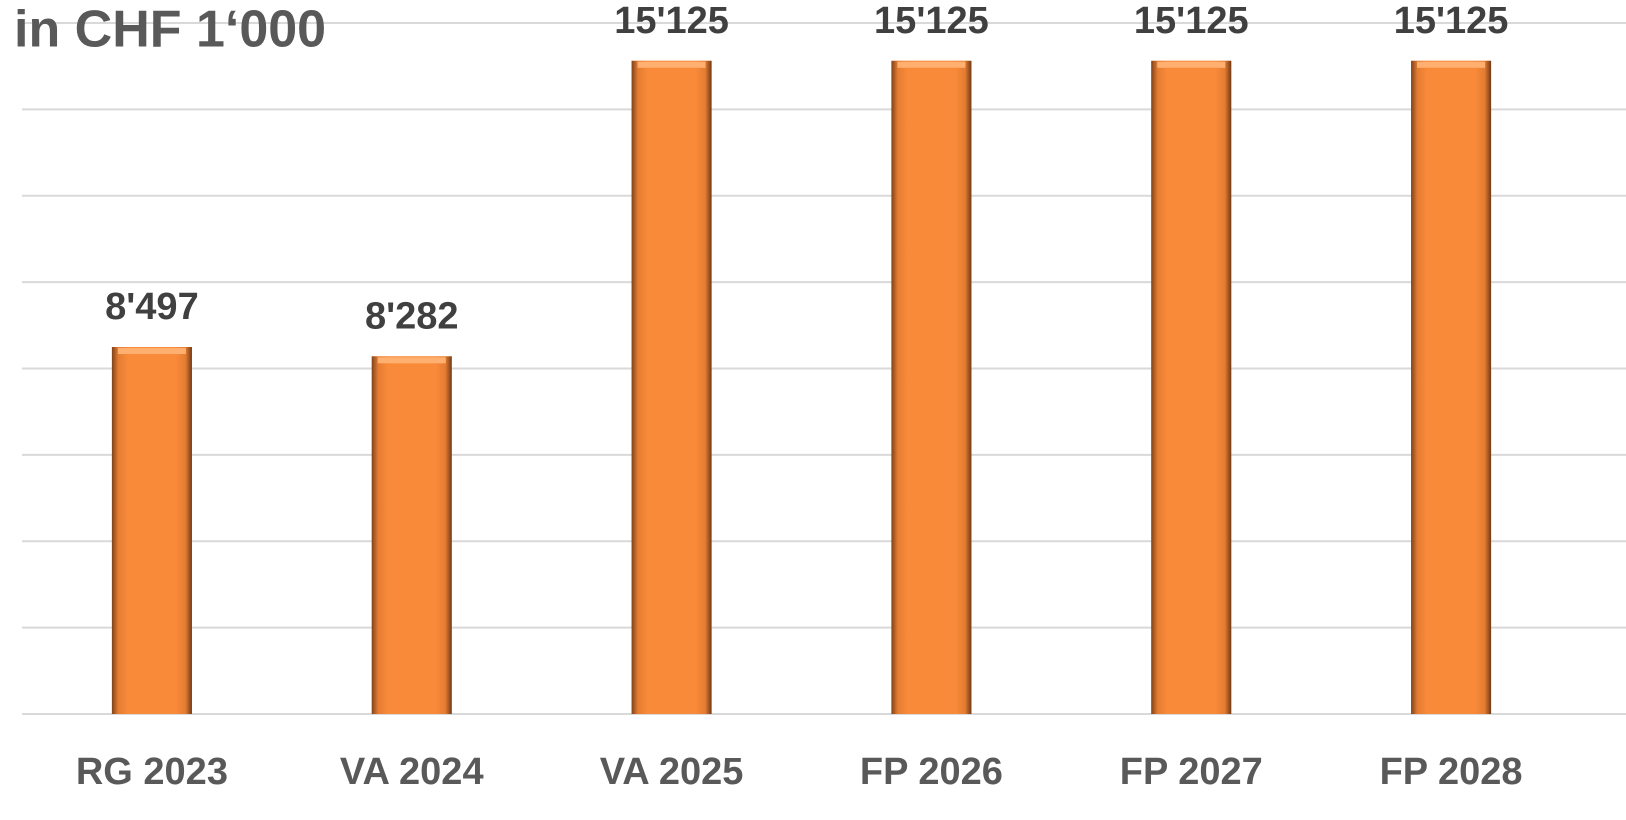  I want to click on x-tick-label: RG 2023, so click(152, 772).